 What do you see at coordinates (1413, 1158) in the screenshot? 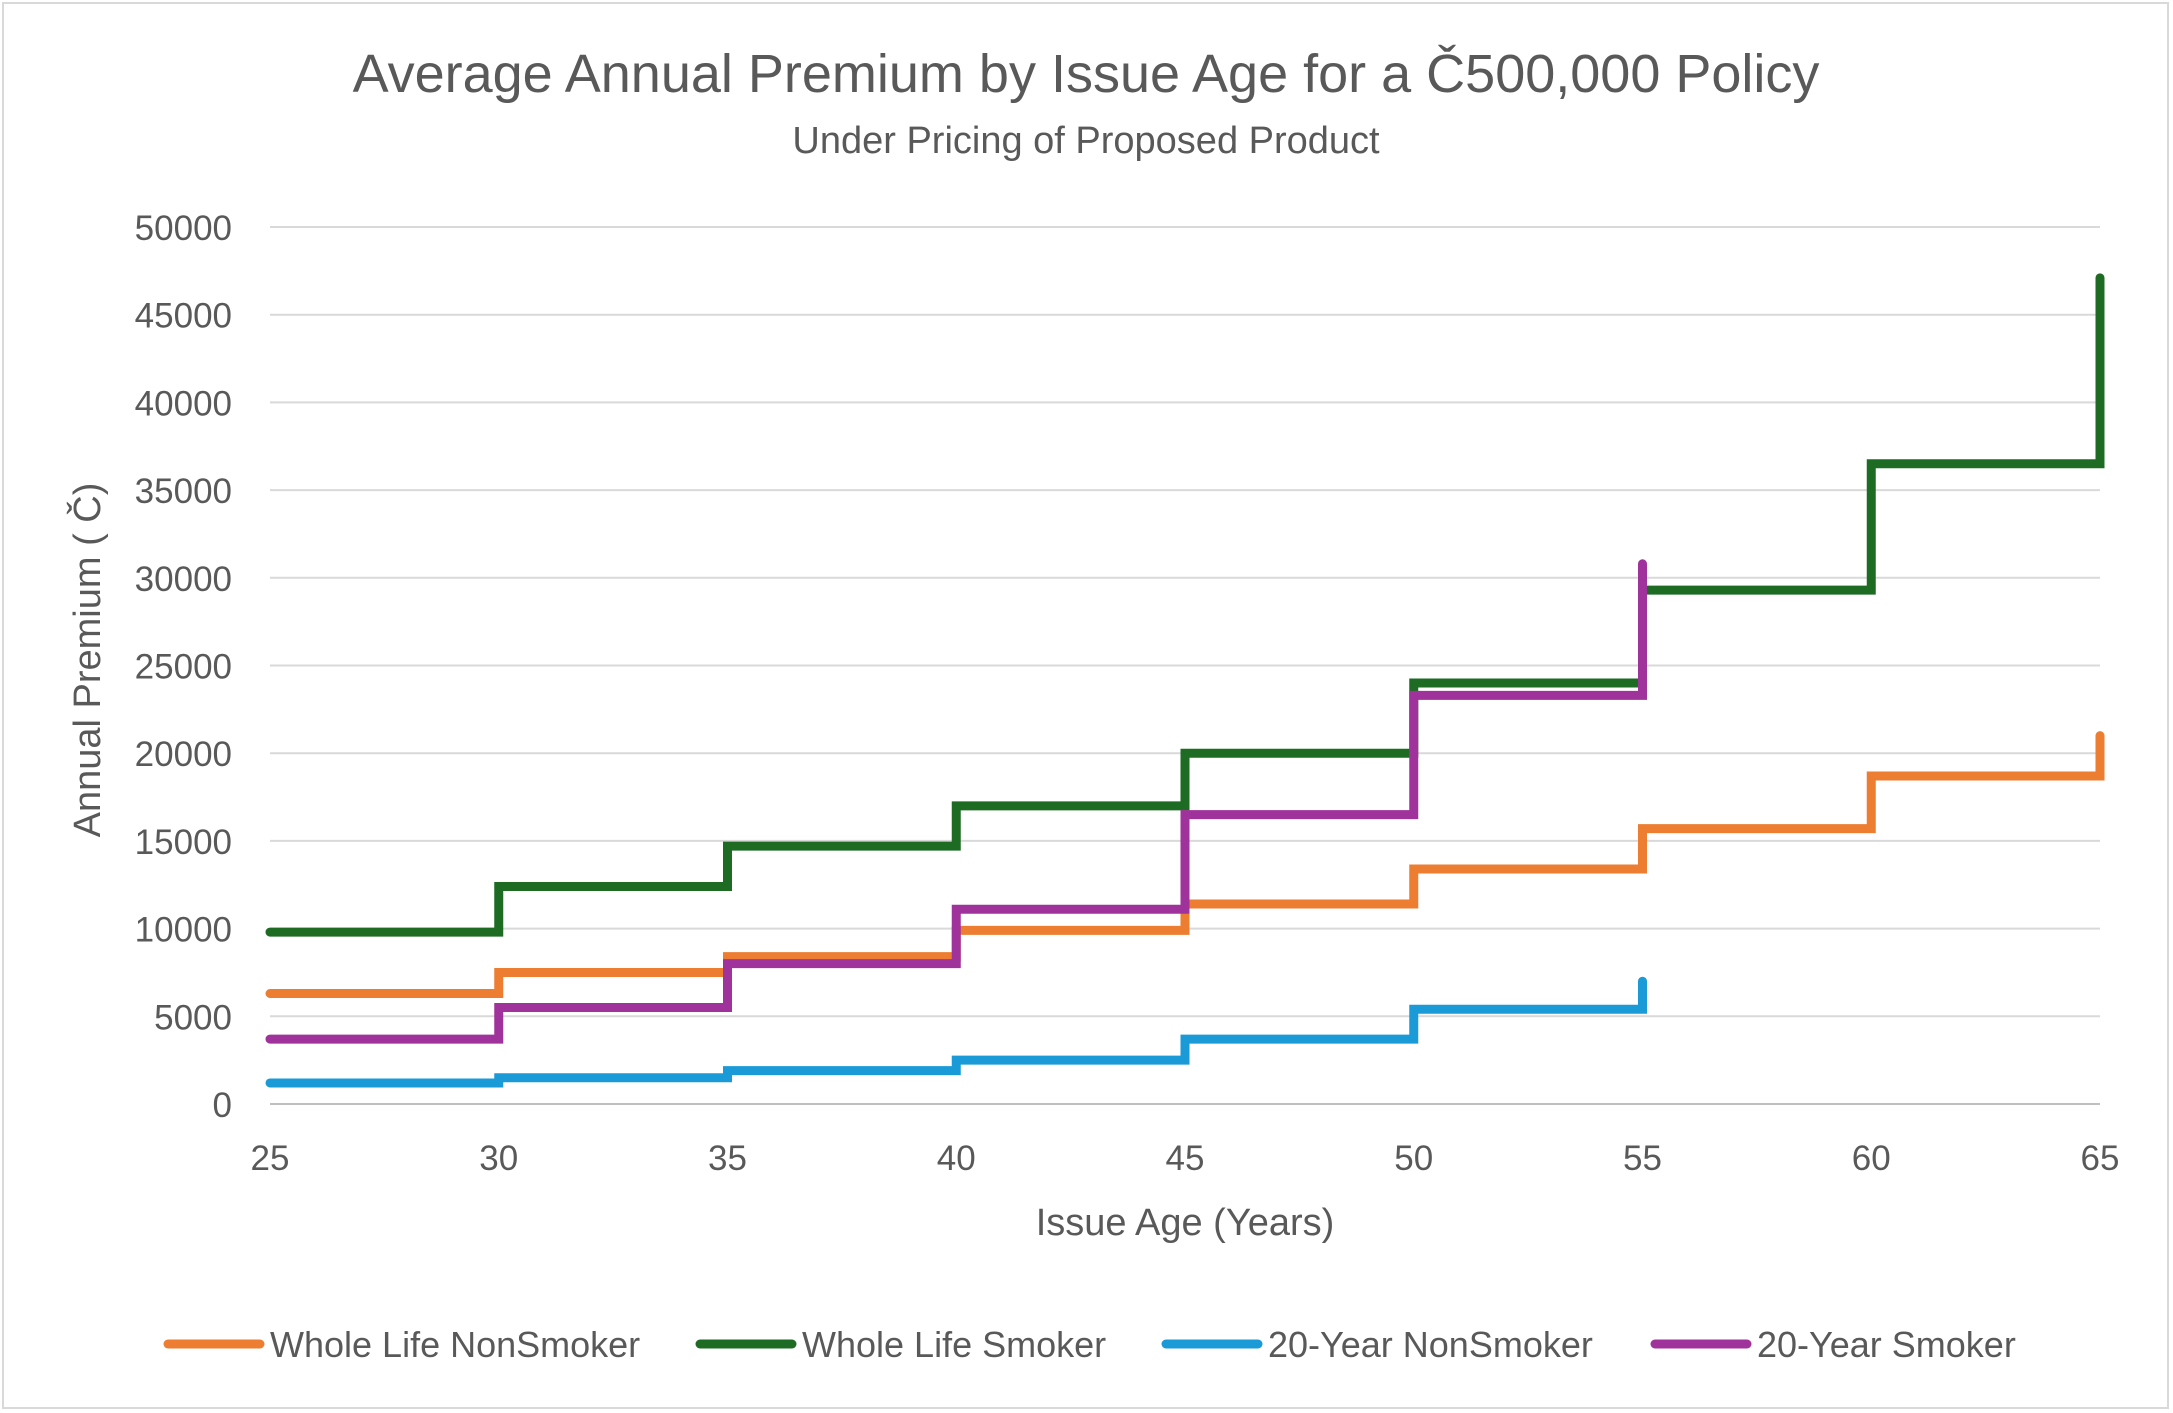
I see `x-tick-label: 50` at bounding box center [1413, 1158].